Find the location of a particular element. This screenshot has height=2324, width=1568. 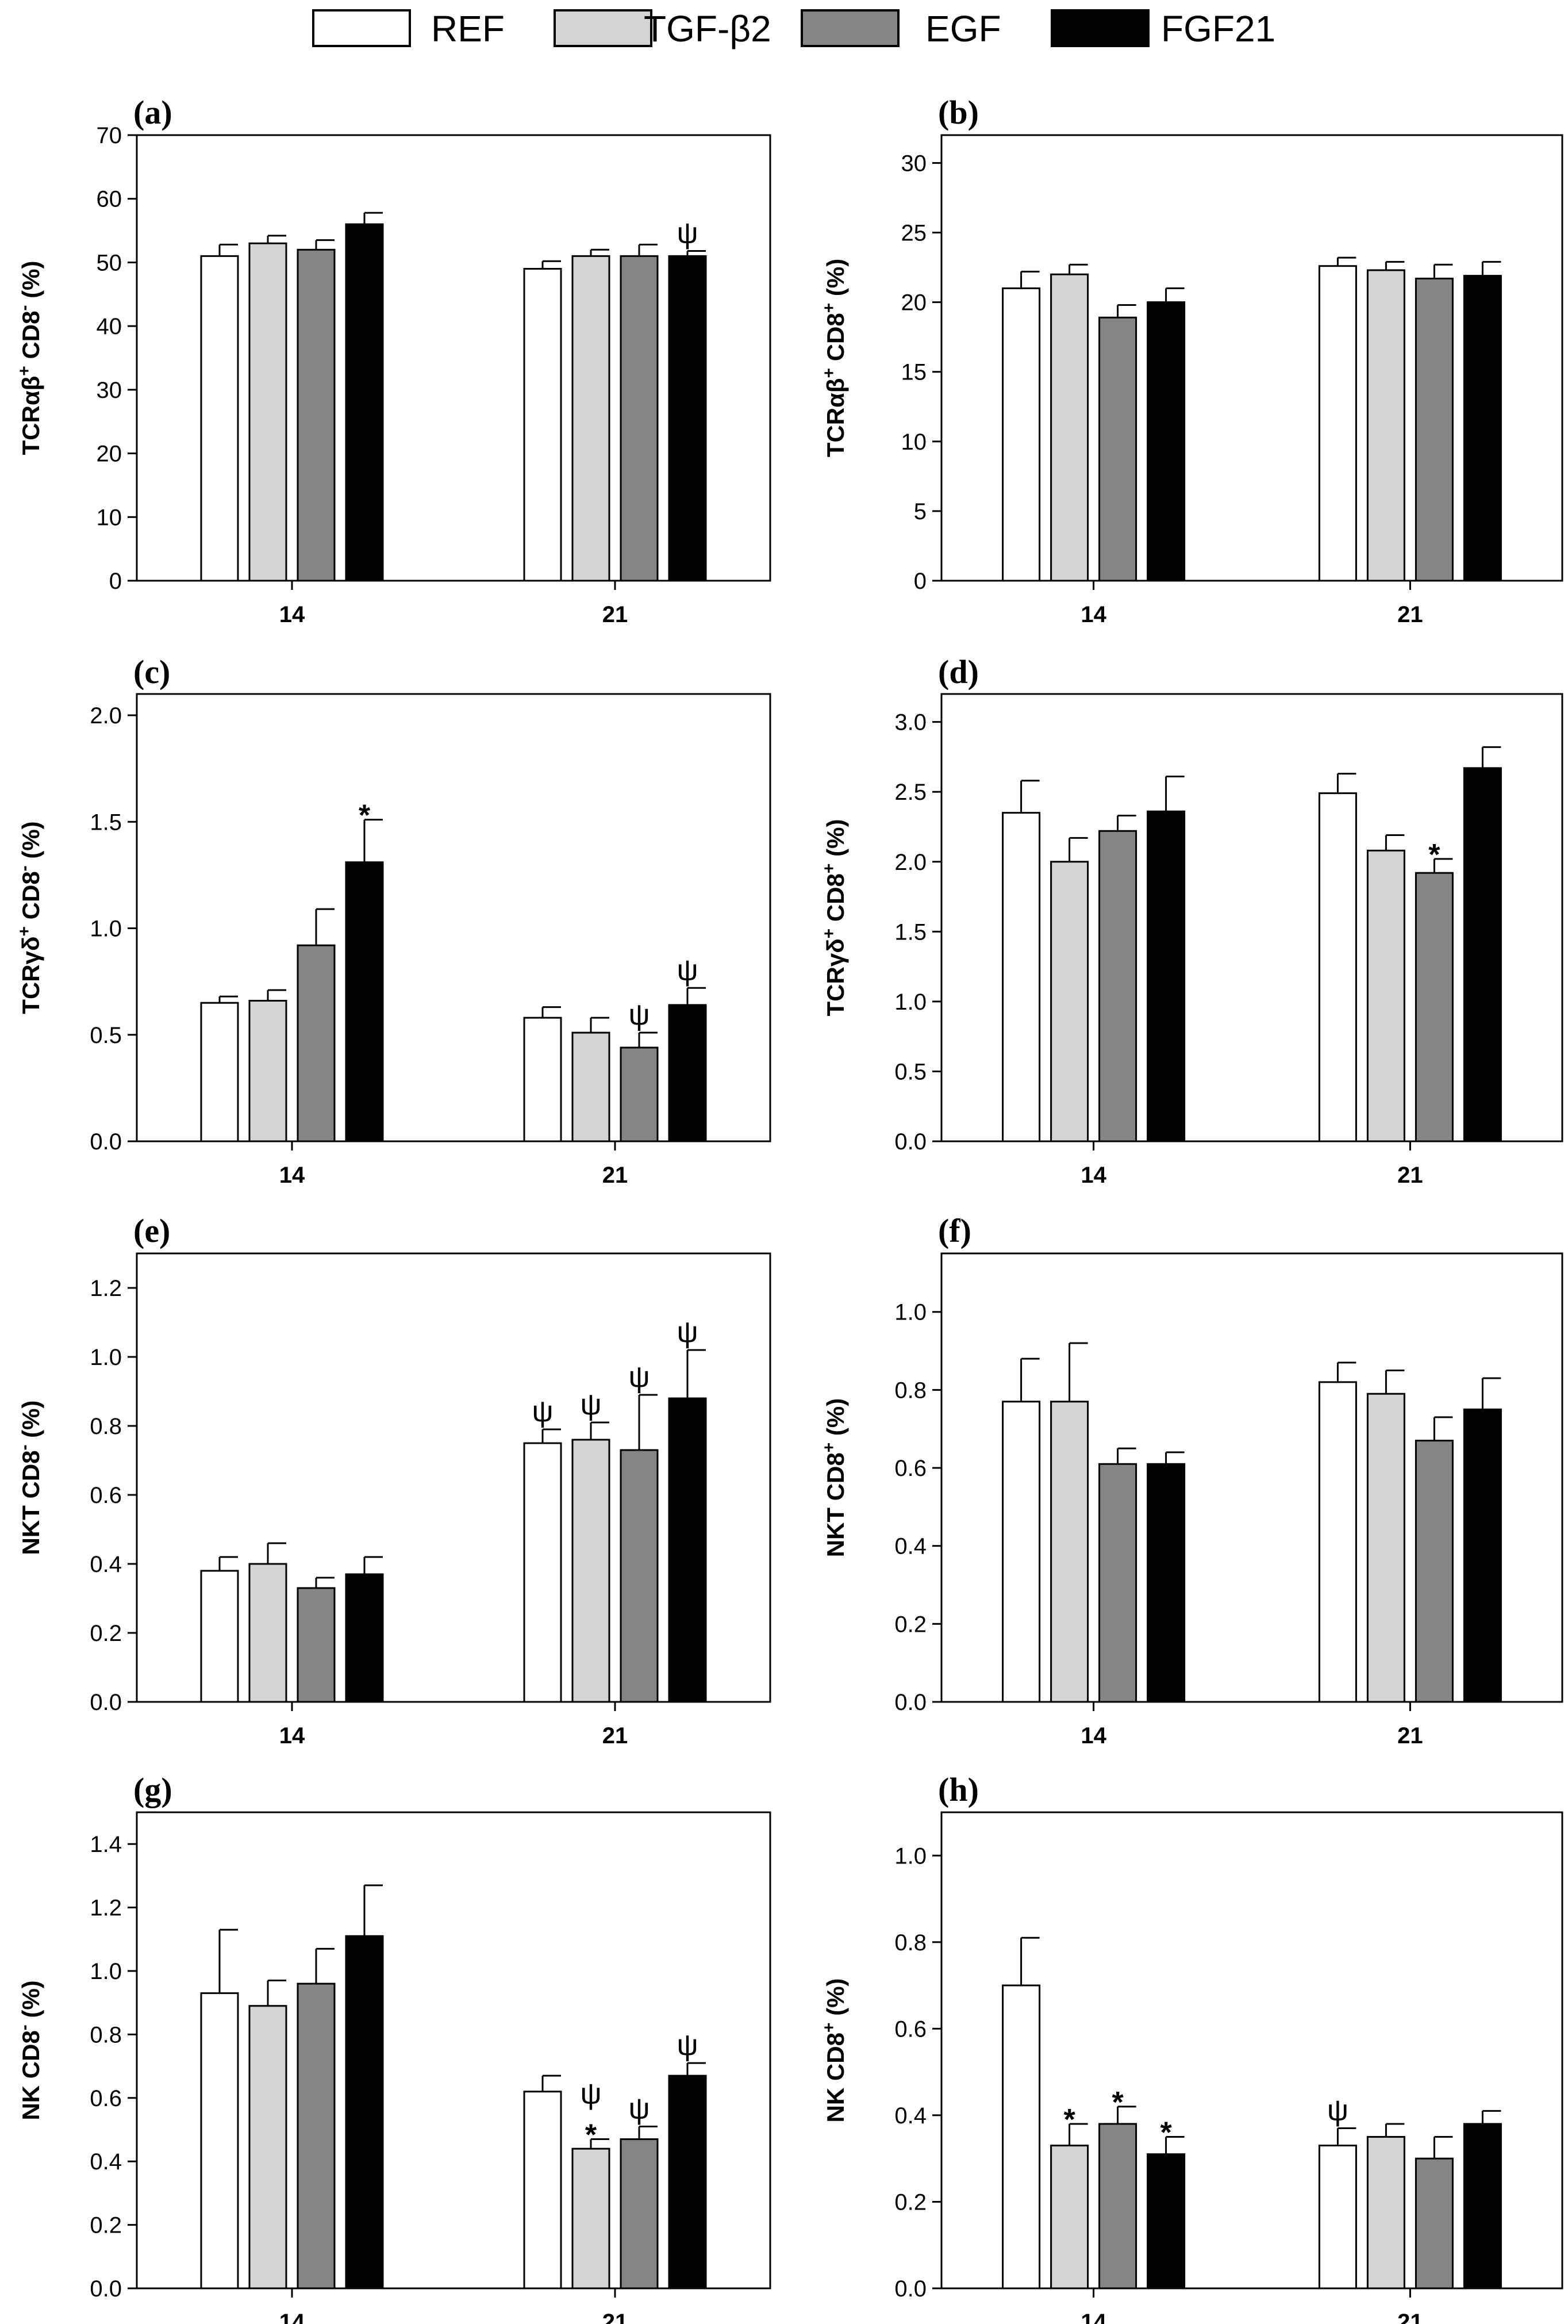

y-tick-label: 0.2 is located at coordinates (911, 2202).